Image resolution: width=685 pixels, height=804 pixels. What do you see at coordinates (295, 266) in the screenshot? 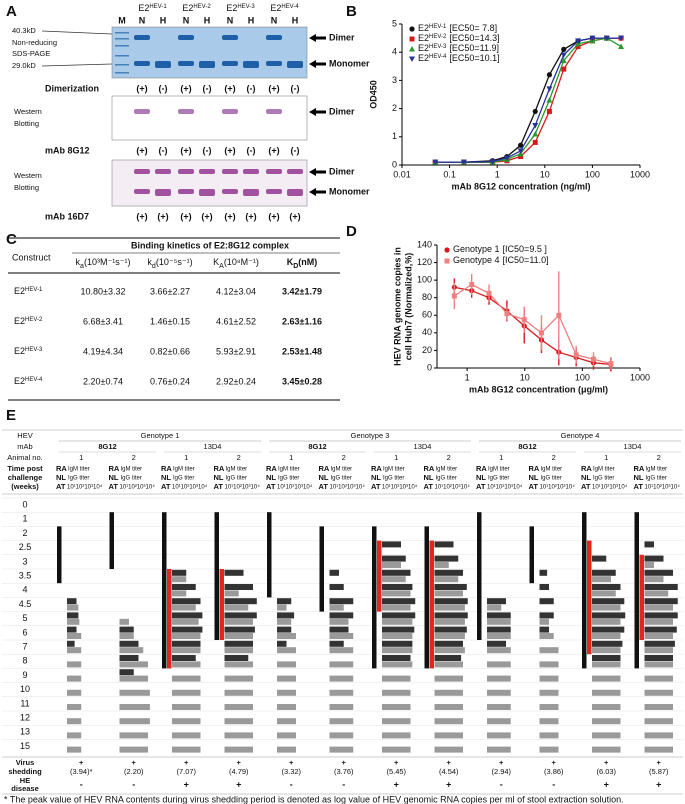
I see `table-header-part: D` at bounding box center [295, 266].